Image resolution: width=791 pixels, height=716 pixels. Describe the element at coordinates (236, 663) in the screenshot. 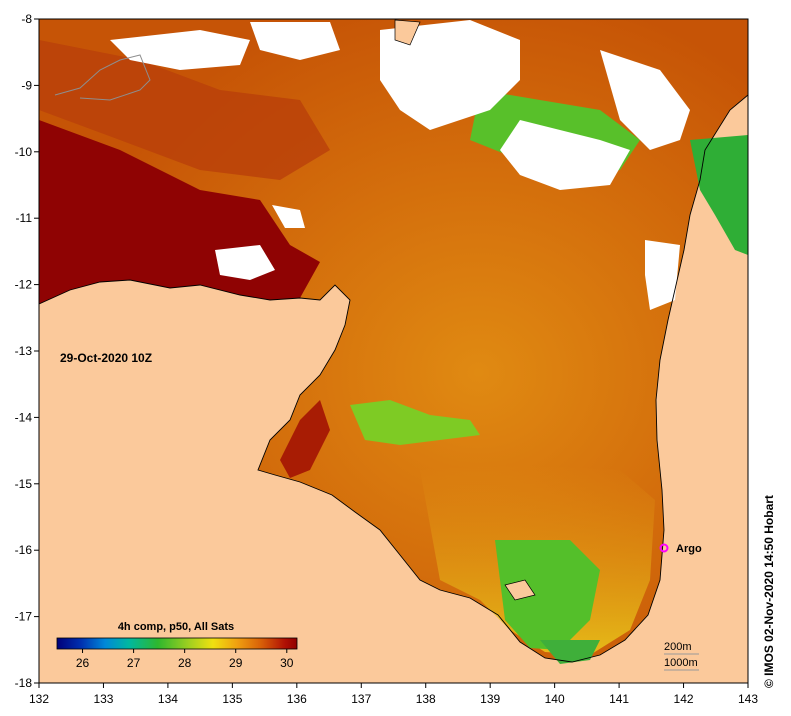

I see `colorbar-tick-label: 29` at that location.